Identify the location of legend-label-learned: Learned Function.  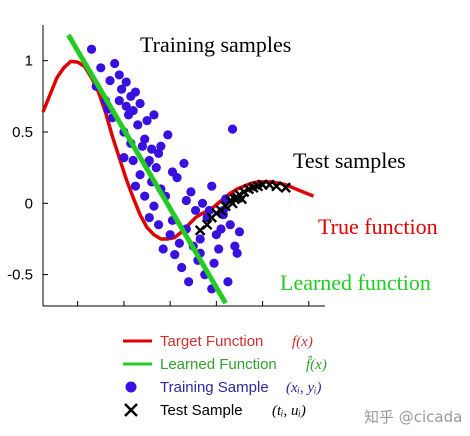
(218, 364).